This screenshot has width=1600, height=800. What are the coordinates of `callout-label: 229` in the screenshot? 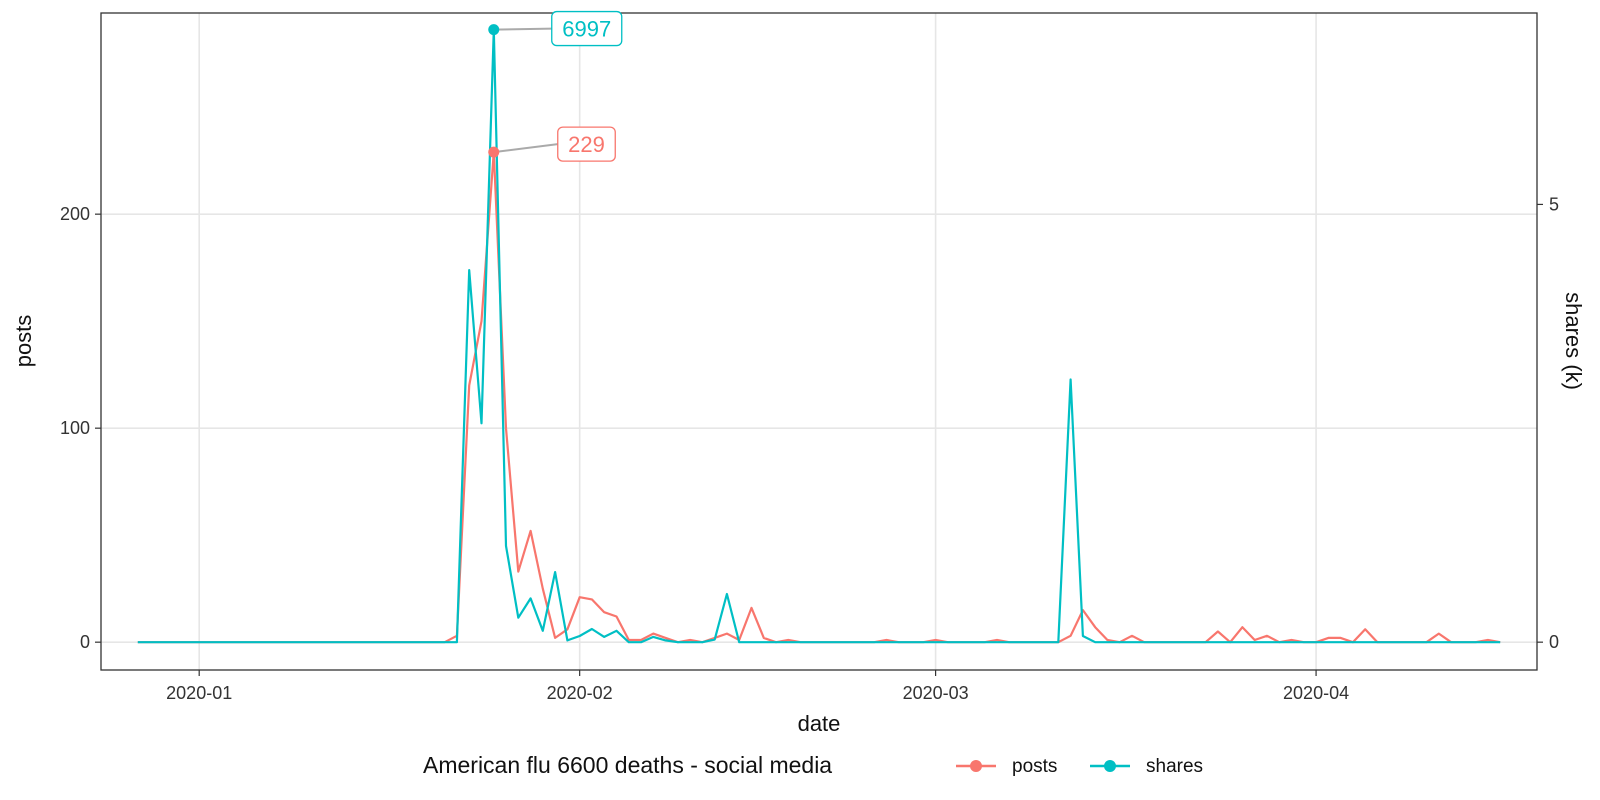 It's located at (586, 144).